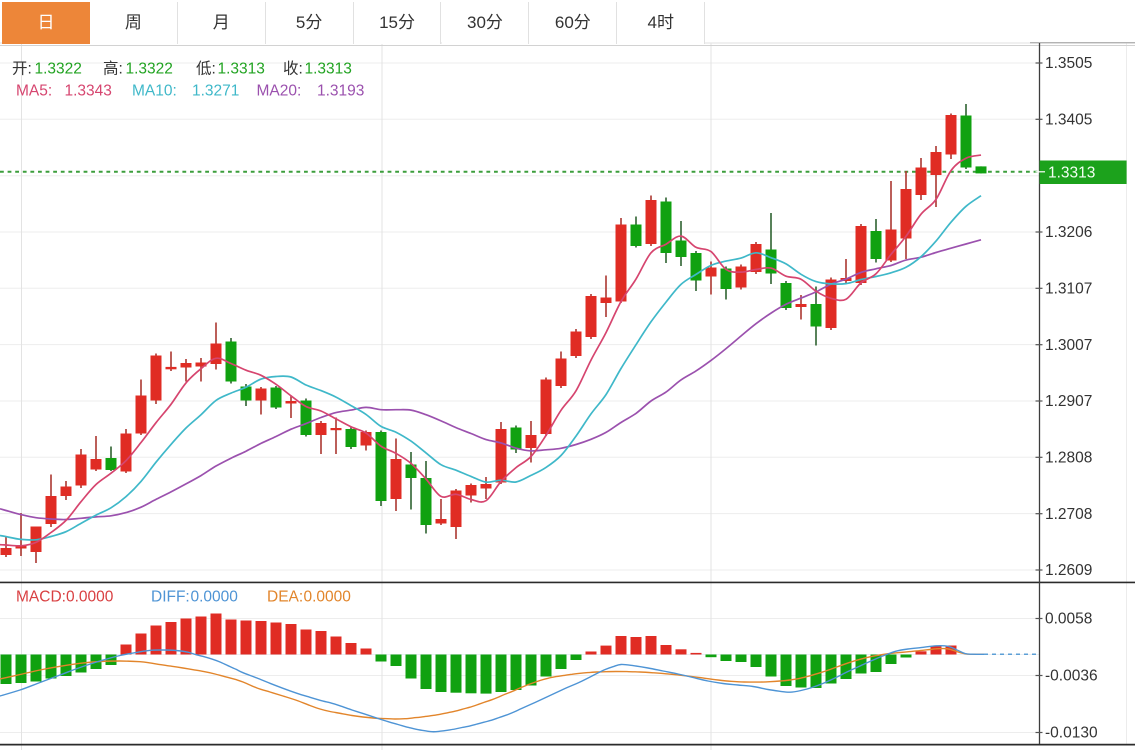 This screenshot has width=1135, height=750. What do you see at coordinates (1071, 733) in the screenshot?
I see `svg-text: -0.0130` at bounding box center [1071, 733].